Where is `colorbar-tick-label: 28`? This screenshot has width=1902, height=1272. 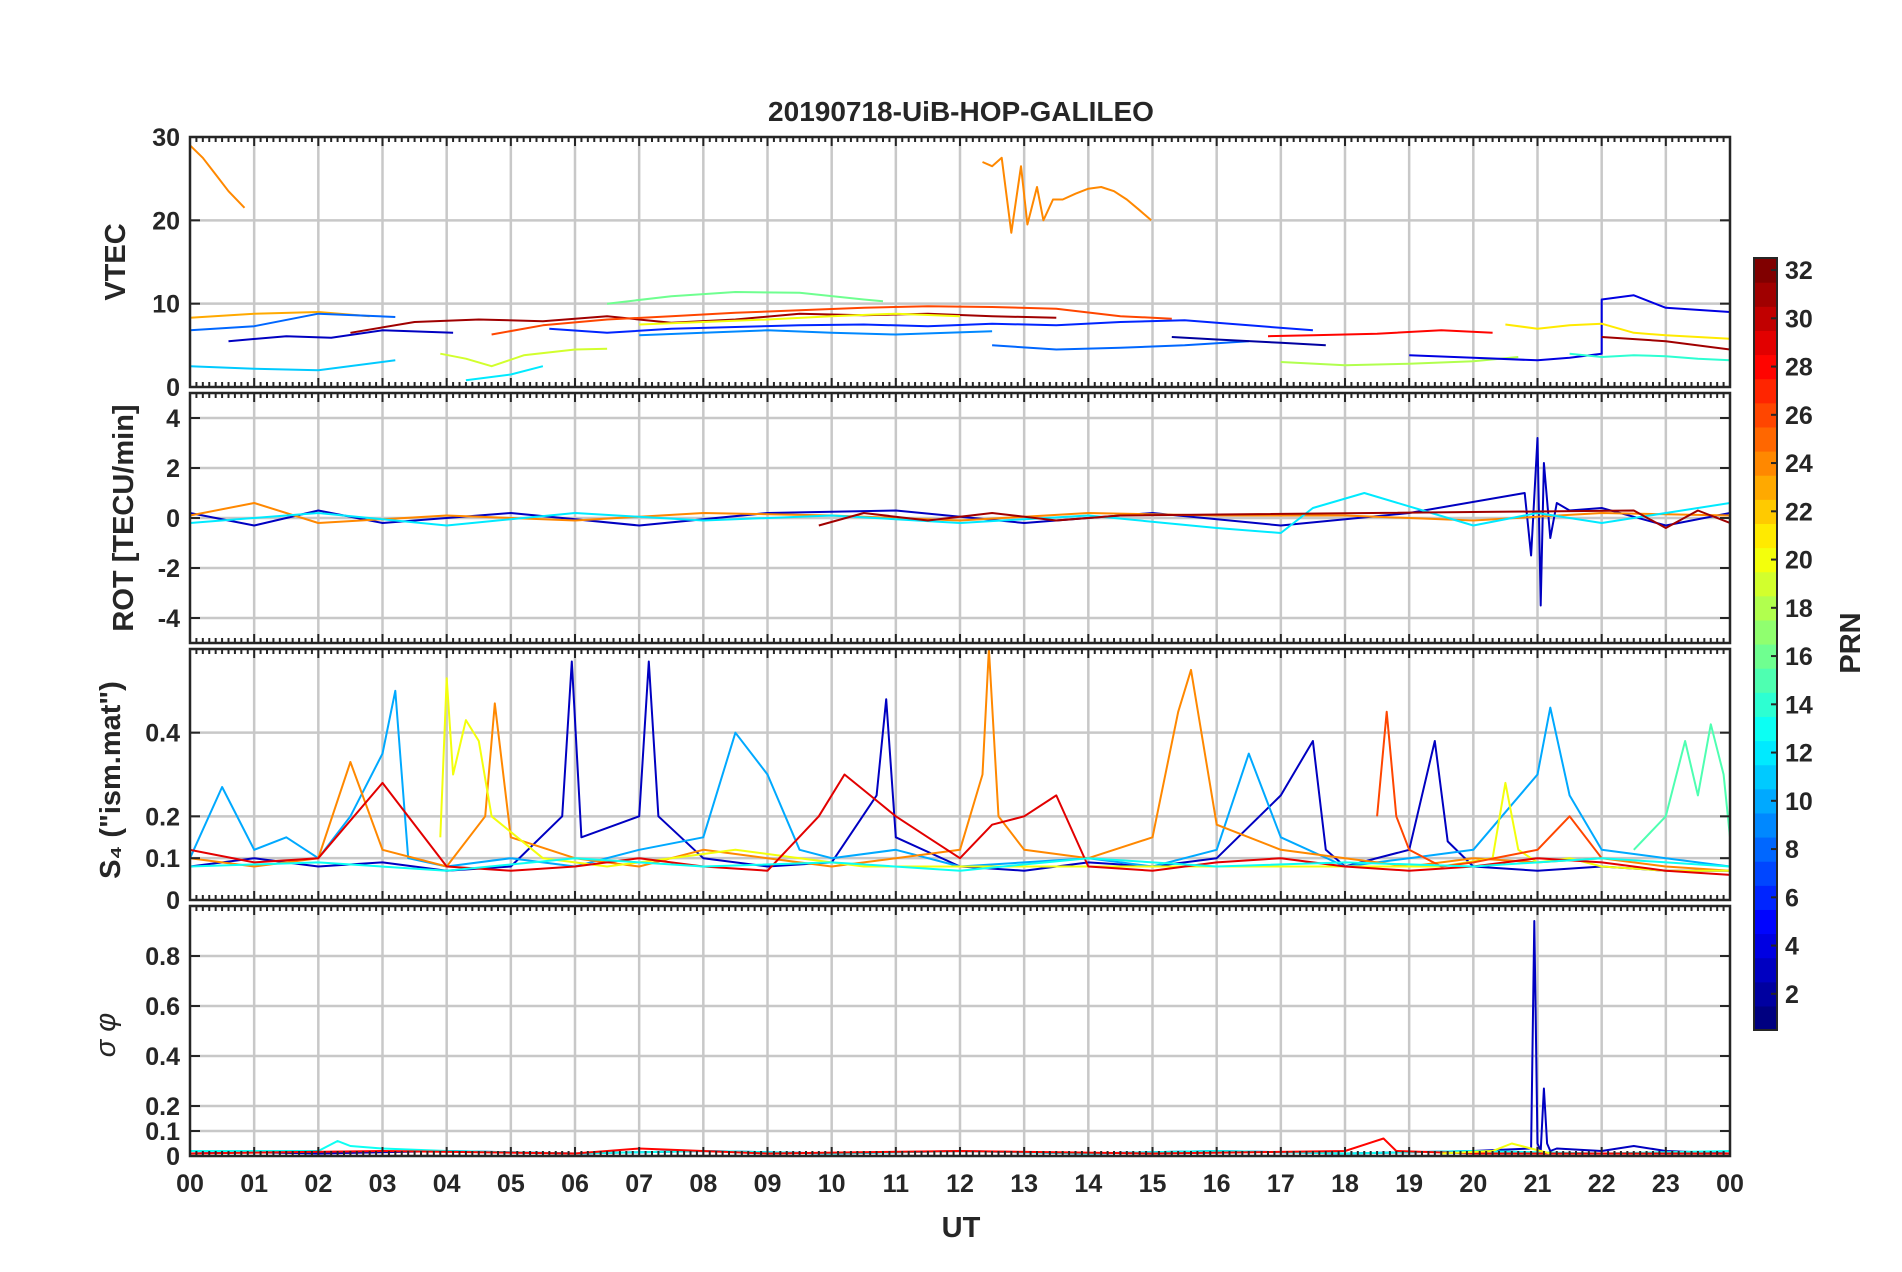
colorbar-tick-label: 28 is located at coordinates (1799, 368).